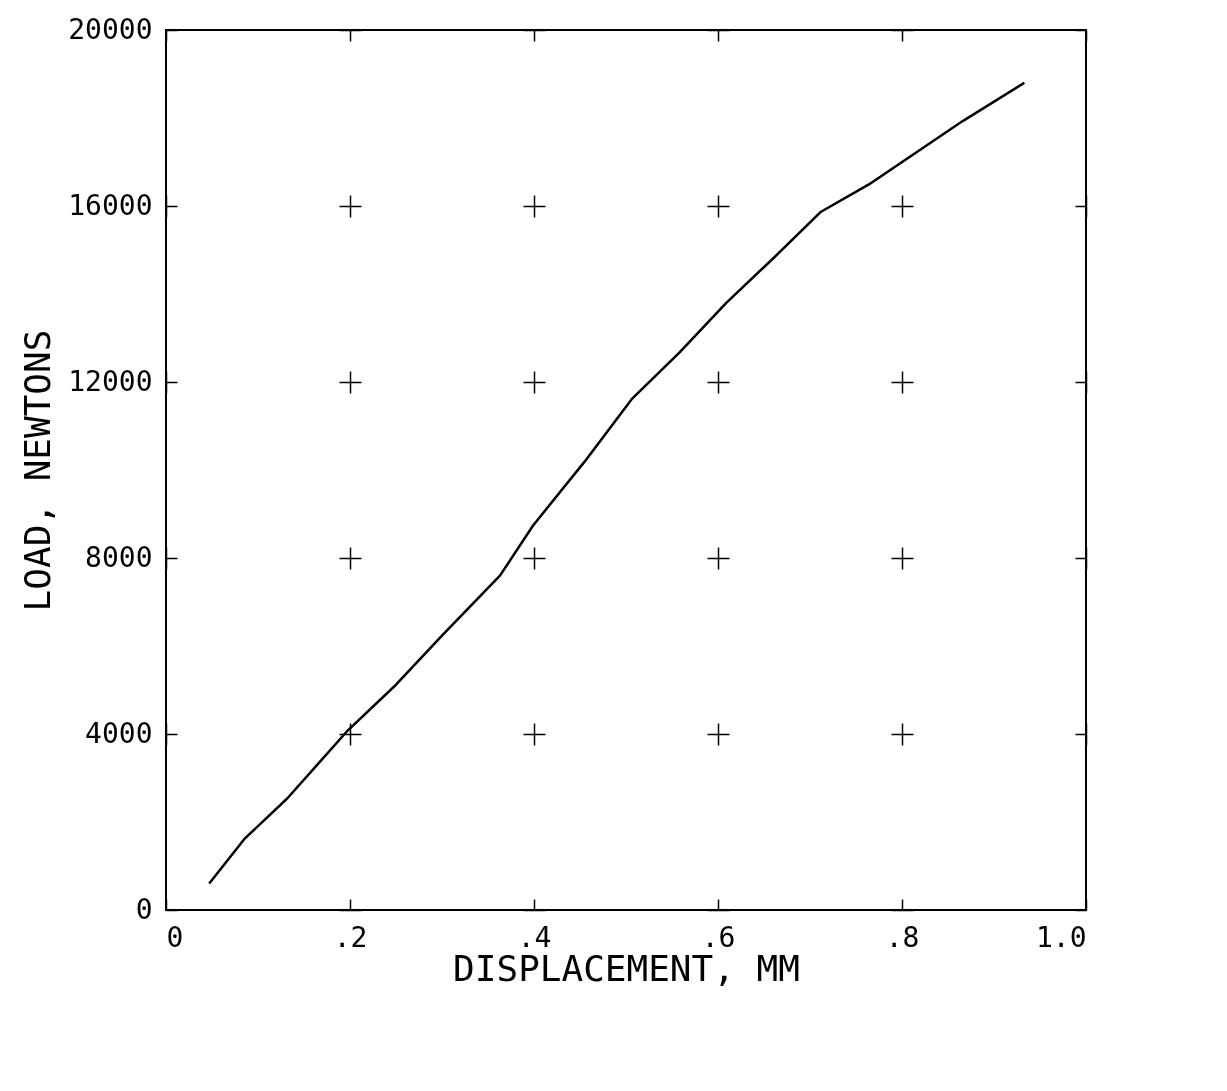  What do you see at coordinates (175, 937) in the screenshot?
I see `x-tick-label: 0` at bounding box center [175, 937].